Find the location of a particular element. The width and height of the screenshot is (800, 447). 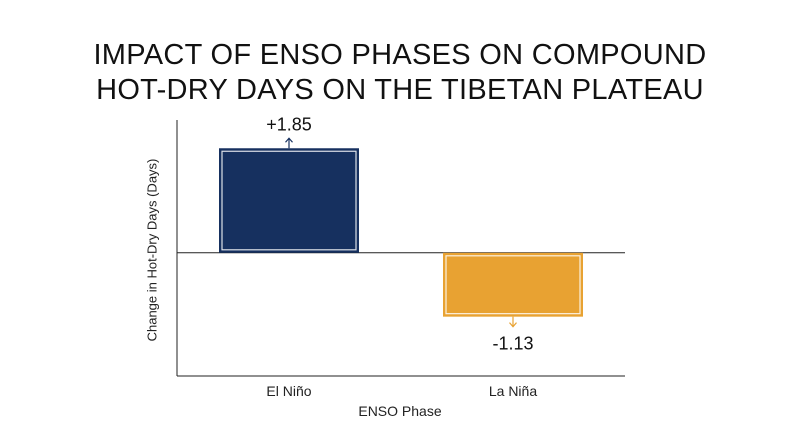

bar-la-ni-a is located at coordinates (513, 284).